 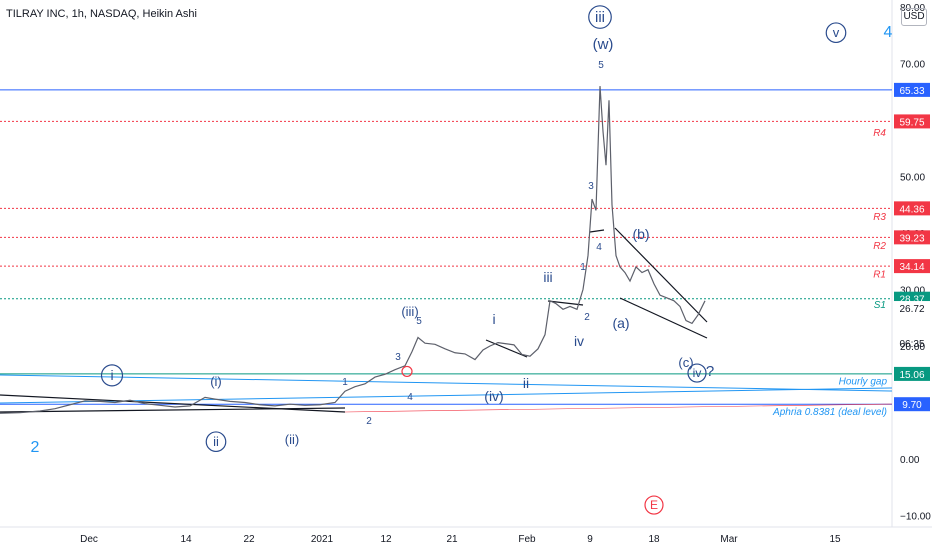 I want to click on level-price-label: 59.75, so click(x=911, y=122).